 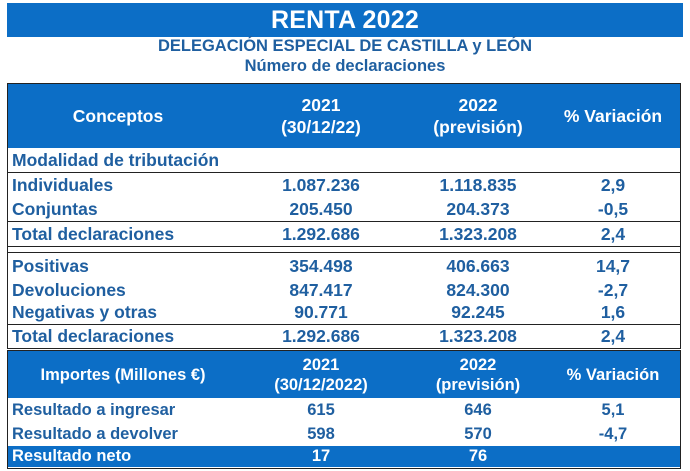 I want to click on header-2021: 2021 (30/12/22), so click(x=321, y=116).